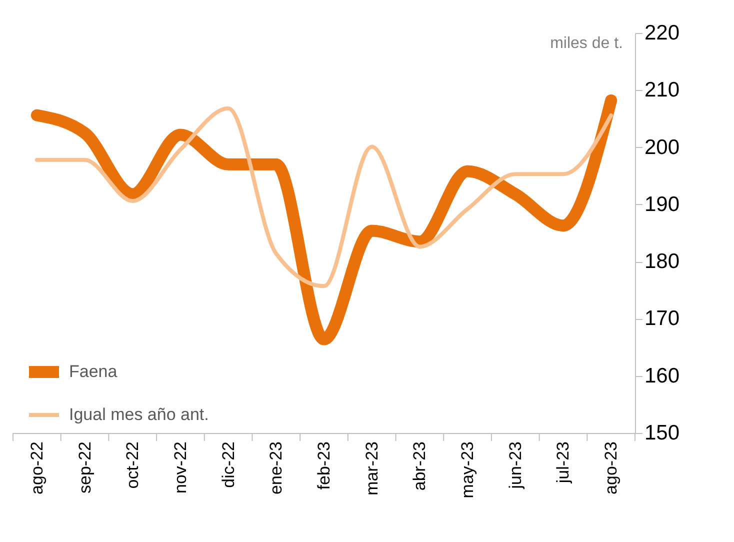 The height and width of the screenshot is (542, 734). Describe the element at coordinates (468, 470) in the screenshot. I see `x-tick-label: may-23` at that location.